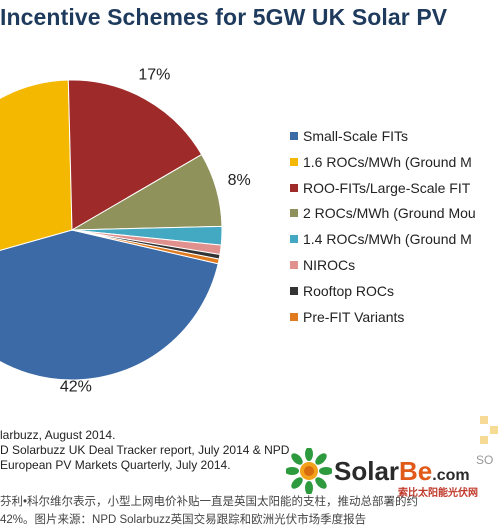 The height and width of the screenshot is (529, 500). I want to click on legend-label-4: 2 ROCs/MWh (Ground Mou, so click(389, 213).